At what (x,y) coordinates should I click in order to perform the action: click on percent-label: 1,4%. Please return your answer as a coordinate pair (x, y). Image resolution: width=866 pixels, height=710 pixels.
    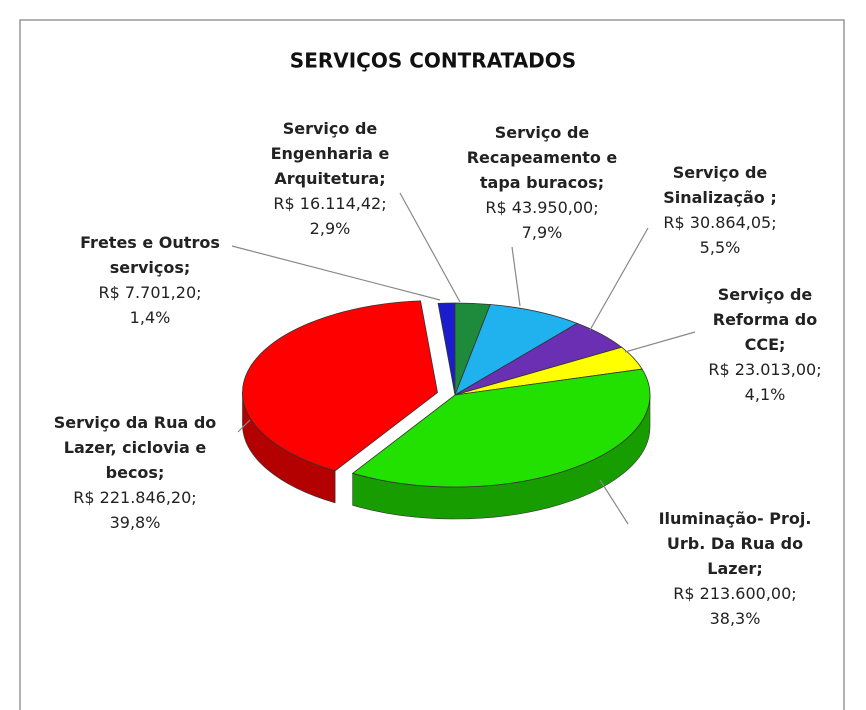
    Looking at the image, I should click on (150, 317).